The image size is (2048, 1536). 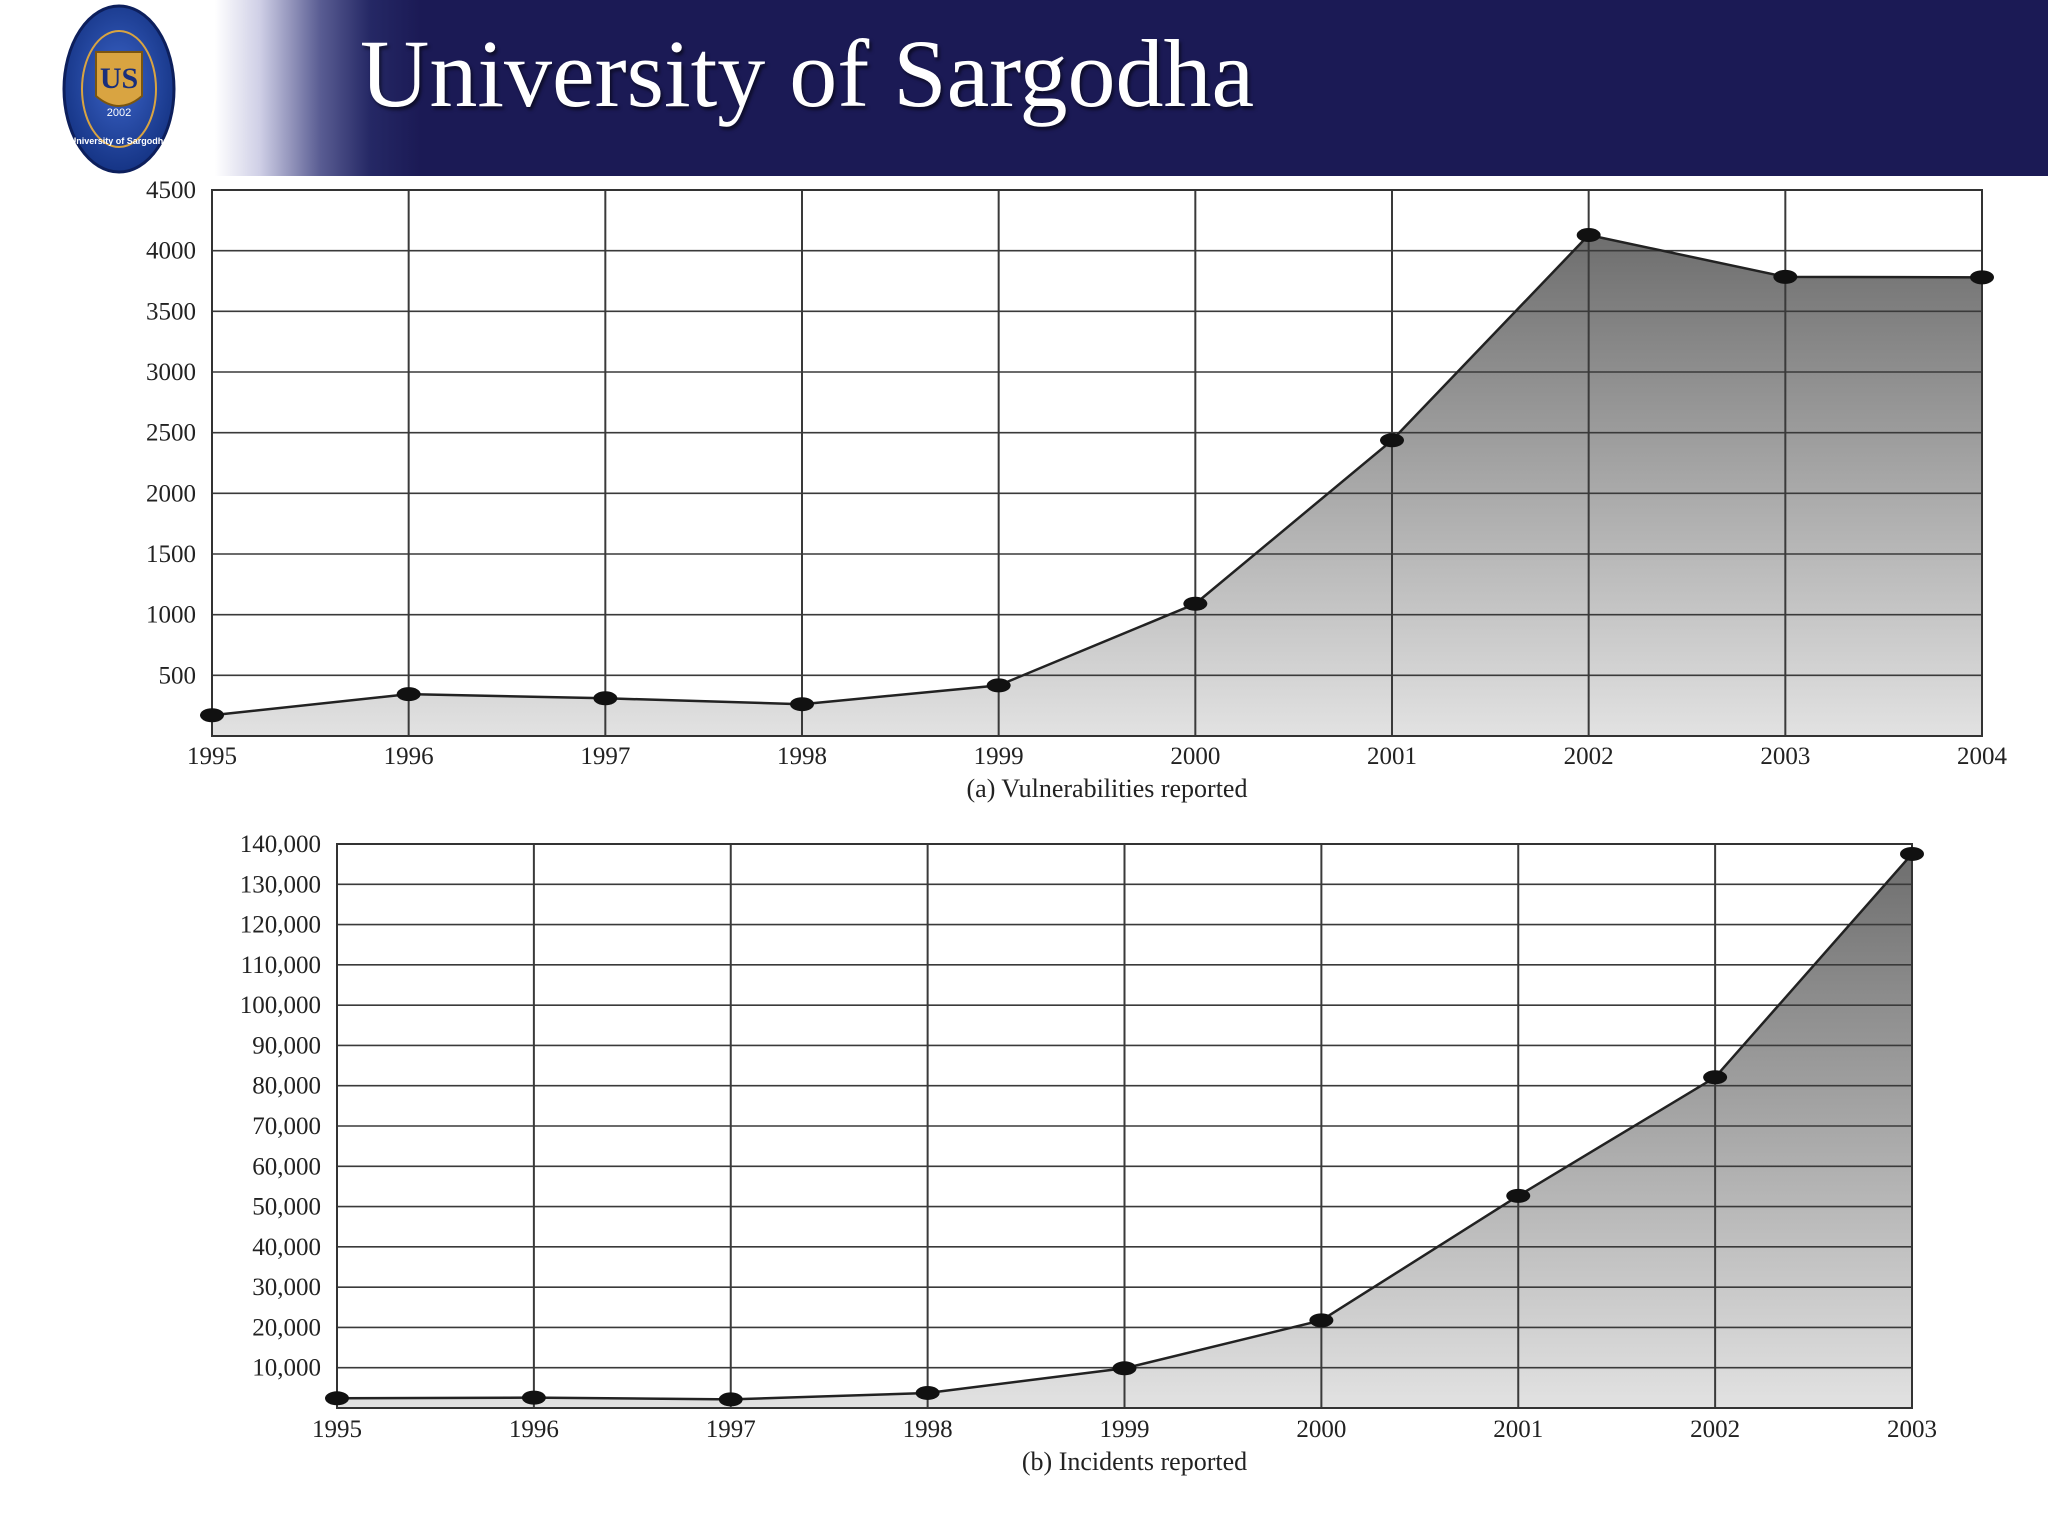 What do you see at coordinates (1107, 788) in the screenshot?
I see `chart-caption: (a) Vulnerabilities reported` at bounding box center [1107, 788].